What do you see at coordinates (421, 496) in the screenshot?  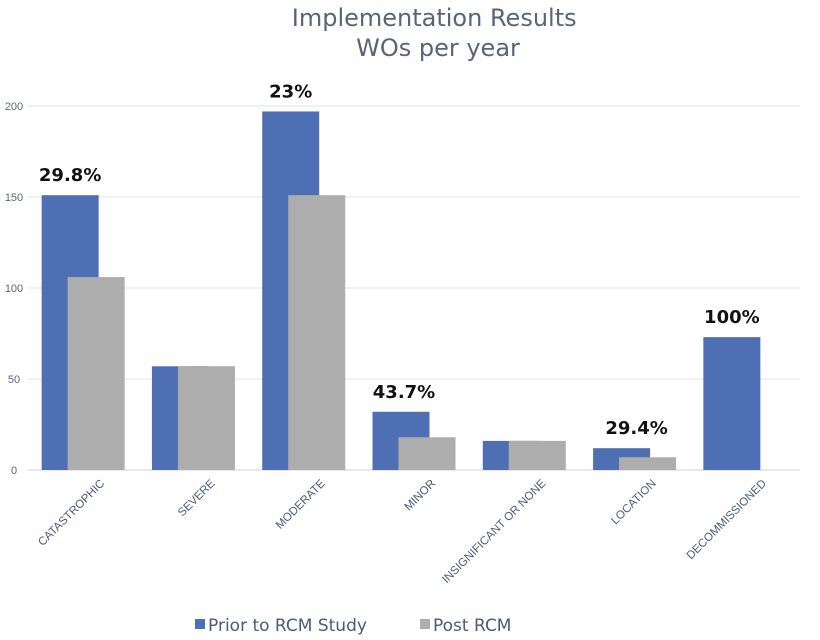 I see `x-category-label: MINOR` at bounding box center [421, 496].